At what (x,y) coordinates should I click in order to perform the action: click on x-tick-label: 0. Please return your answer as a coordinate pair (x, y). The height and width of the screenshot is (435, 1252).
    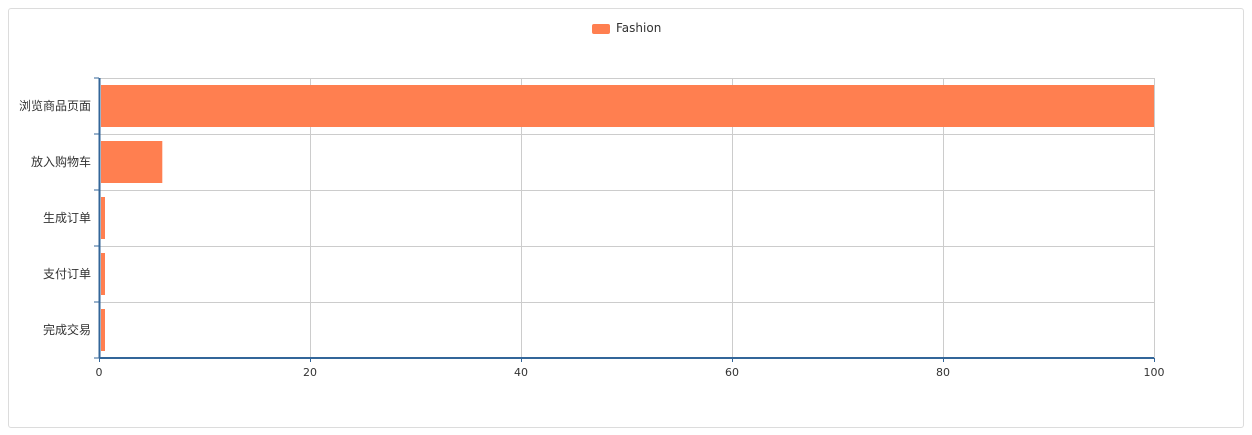
    Looking at the image, I should click on (99, 372).